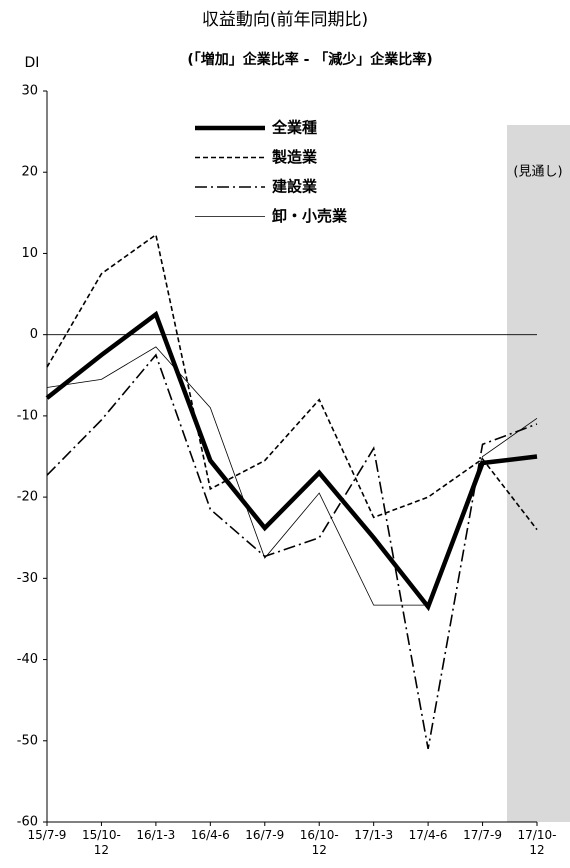 This screenshot has width=570, height=868. What do you see at coordinates (428, 835) in the screenshot?
I see `x-tick-label: 17/4-6` at bounding box center [428, 835].